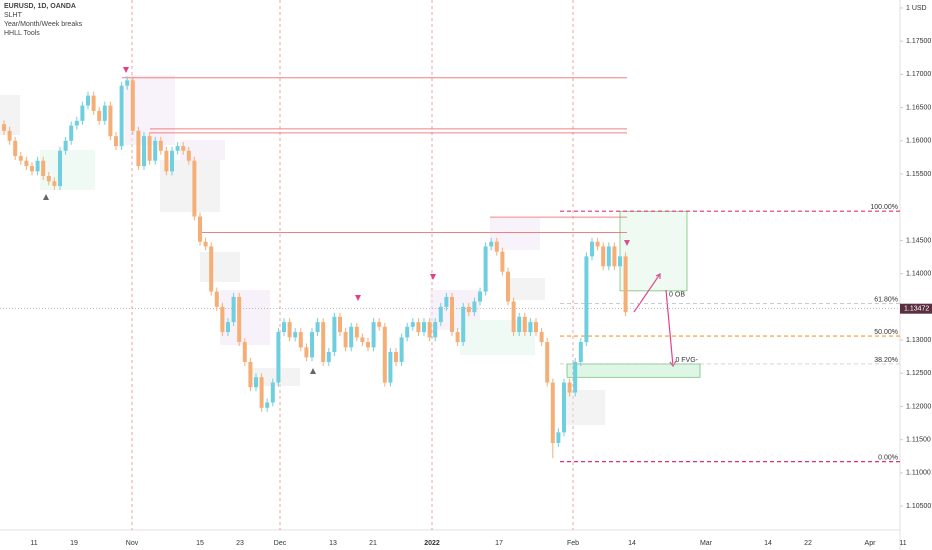 The width and height of the screenshot is (932, 550). I want to click on y-tick-label: 1.14000, so click(918, 273).